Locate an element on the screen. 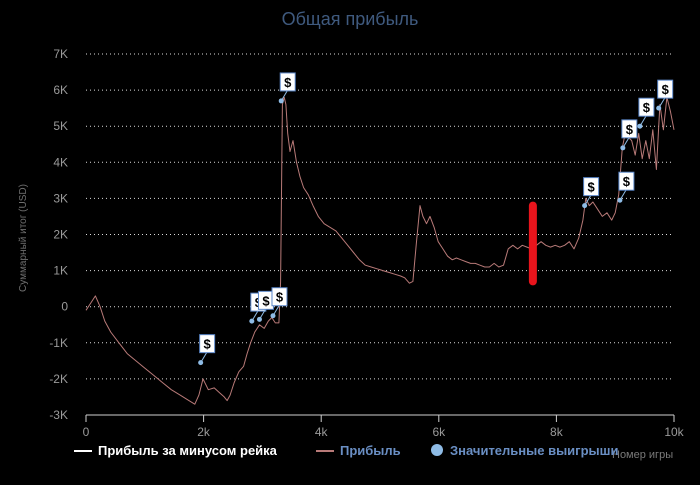 The height and width of the screenshot is (485, 700). y-tick-label: -2K is located at coordinates (58, 379).